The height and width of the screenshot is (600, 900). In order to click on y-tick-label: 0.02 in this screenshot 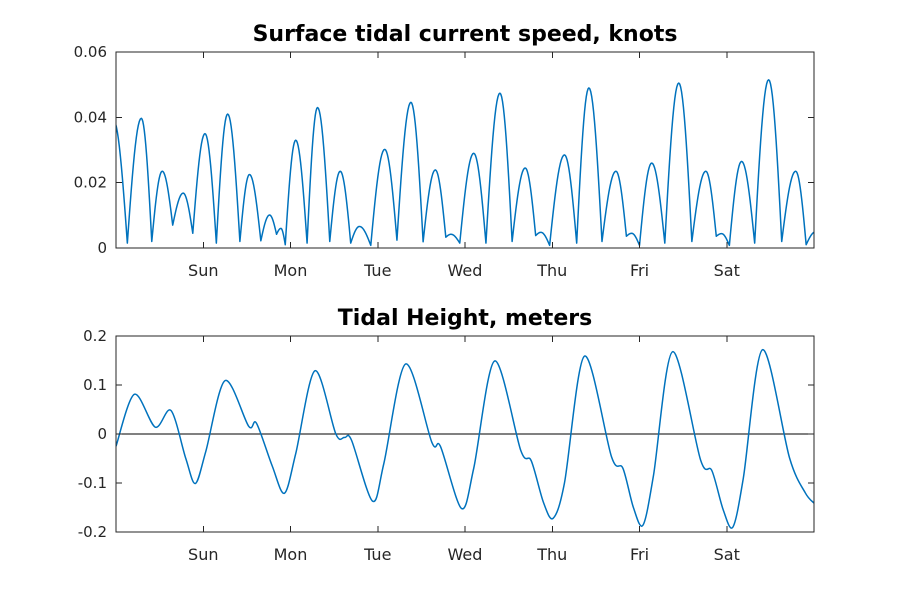, I will do `click(90, 183)`.